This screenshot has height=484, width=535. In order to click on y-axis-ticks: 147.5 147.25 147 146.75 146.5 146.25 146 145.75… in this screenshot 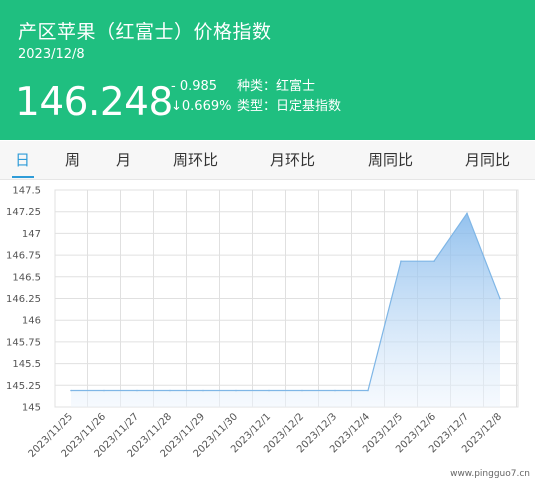, I will do `click(23, 300)`.